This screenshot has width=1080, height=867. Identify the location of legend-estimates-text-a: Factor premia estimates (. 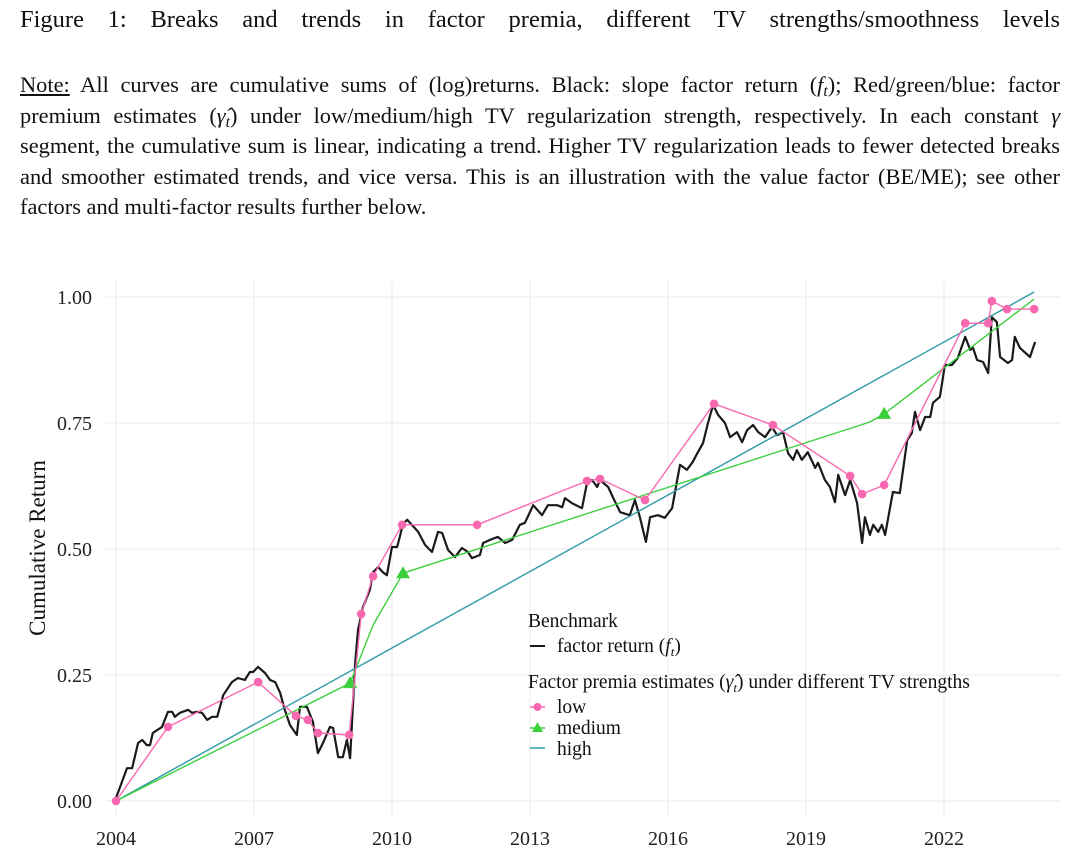
(627, 682).